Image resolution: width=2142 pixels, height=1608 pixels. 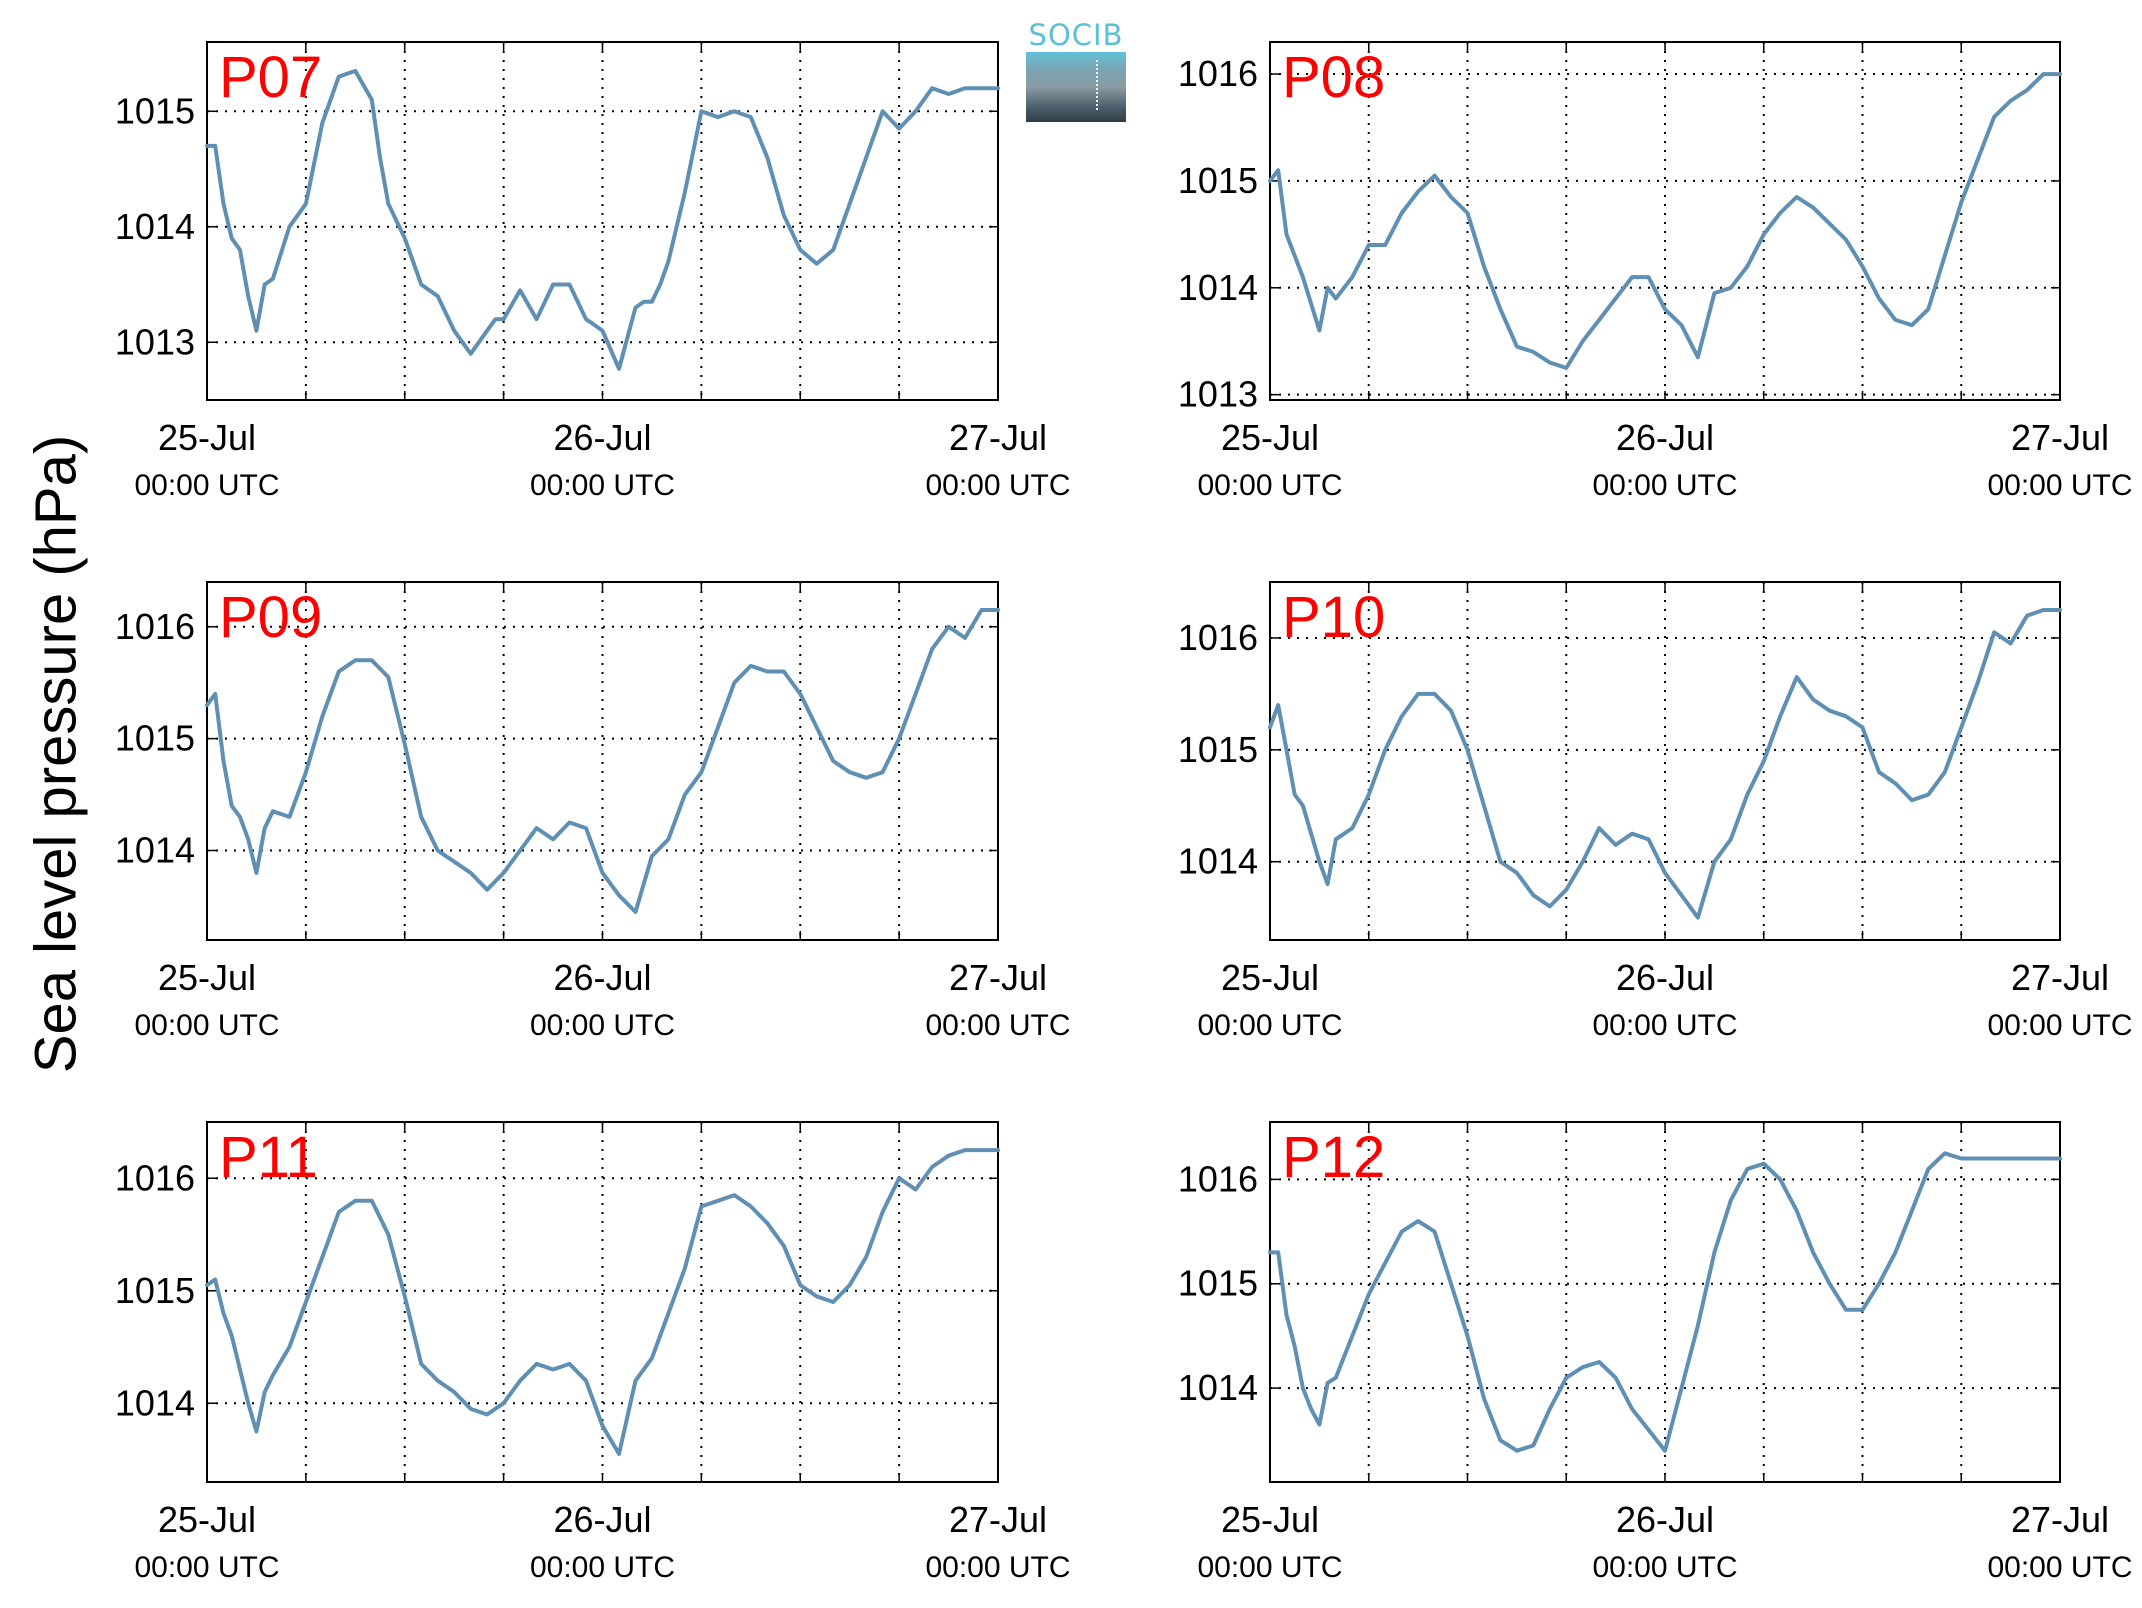 I want to click on panel-label: P10, so click(x=1333, y=617).